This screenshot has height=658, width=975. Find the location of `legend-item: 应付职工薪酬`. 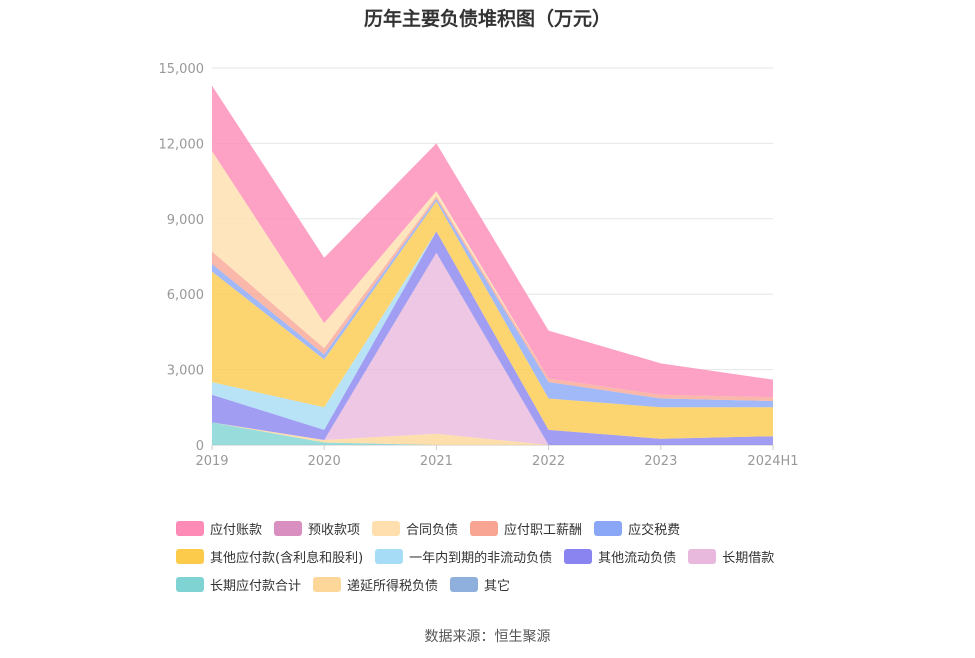

legend-item: 应付职工薪酬 is located at coordinates (526, 528).